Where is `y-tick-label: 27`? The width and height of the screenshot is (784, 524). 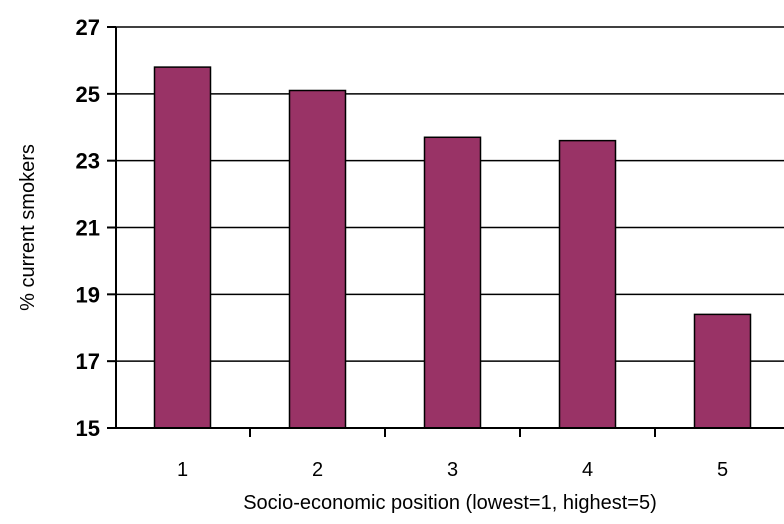
y-tick-label: 27 is located at coordinates (88, 27).